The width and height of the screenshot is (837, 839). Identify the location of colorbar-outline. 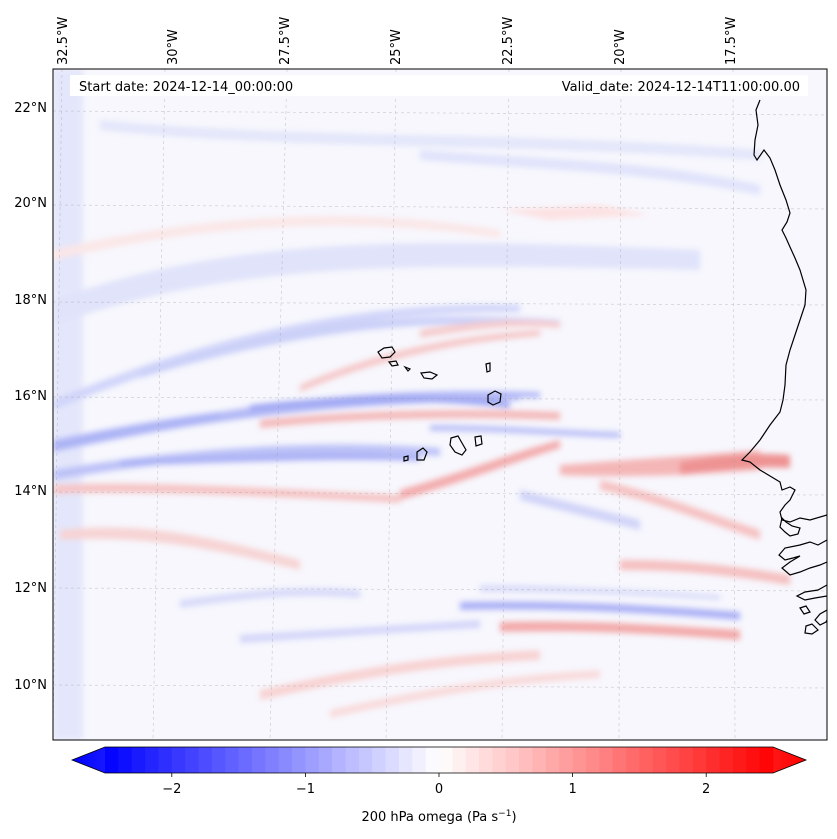
(439, 760).